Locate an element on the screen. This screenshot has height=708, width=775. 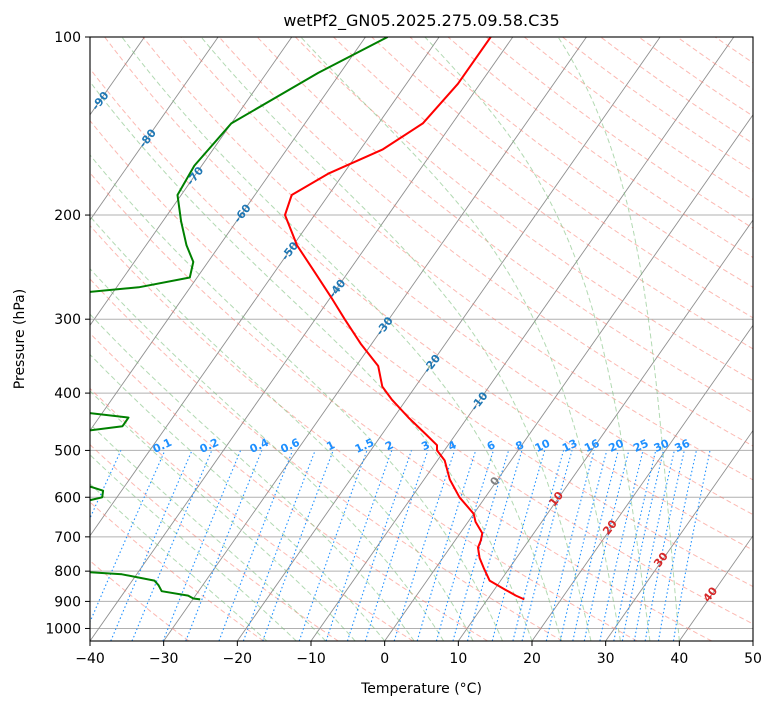
x-tick-label: 30 is located at coordinates (606, 659).